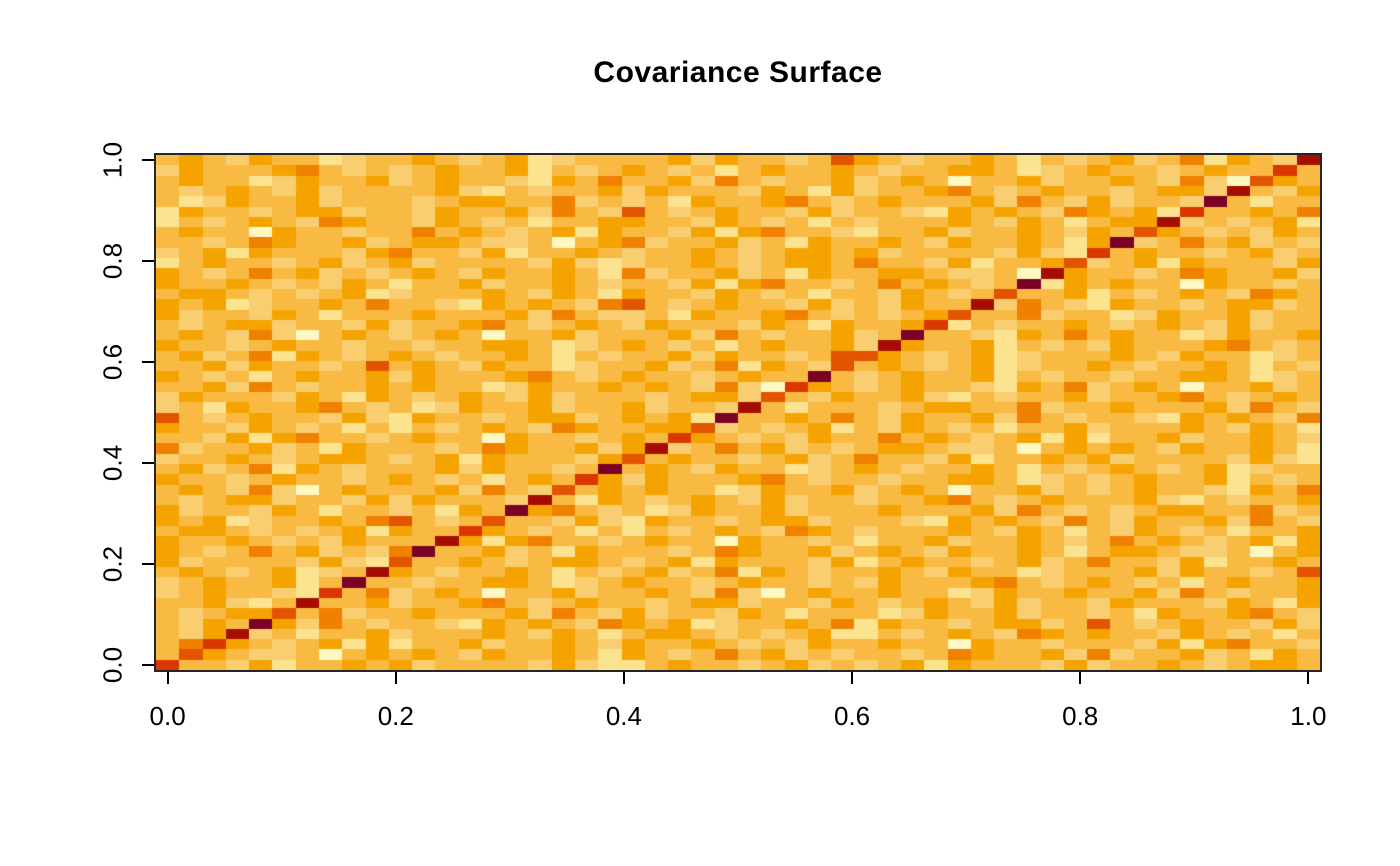 This screenshot has width=1400, height=866. I want to click on x-axis-tick-label: 0.2, so click(395, 716).